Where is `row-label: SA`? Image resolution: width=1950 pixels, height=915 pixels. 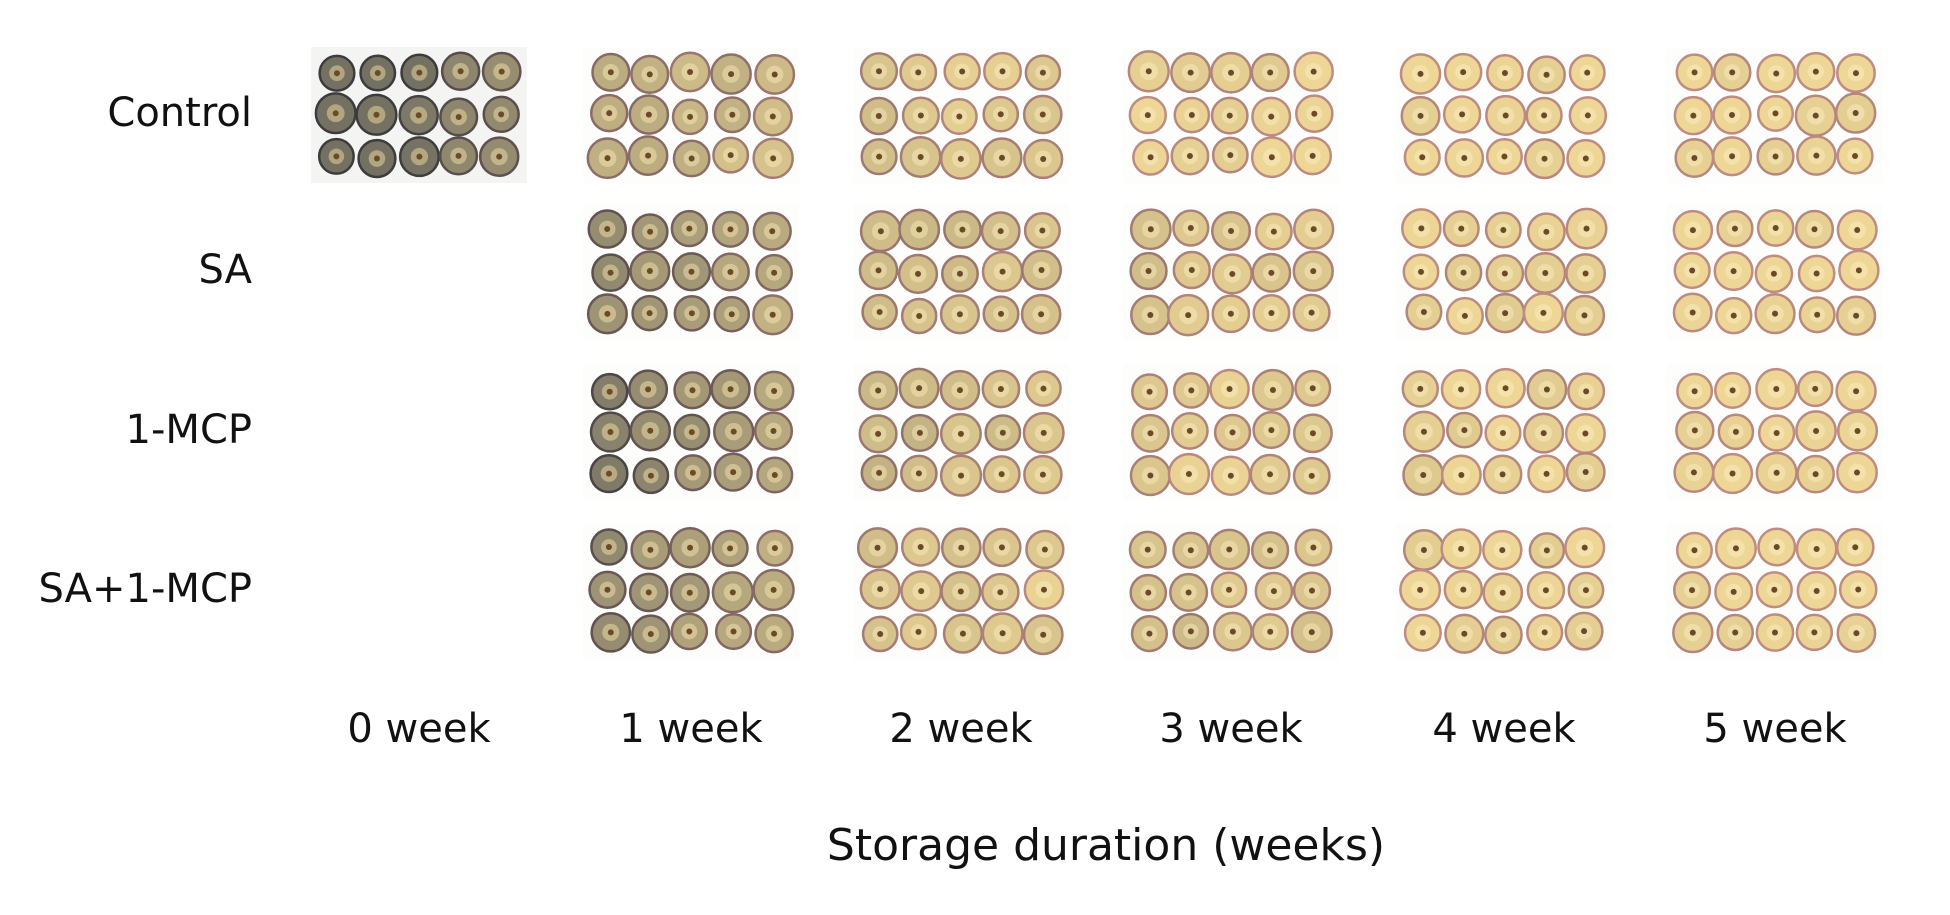 row-label: SA is located at coordinates (226, 270).